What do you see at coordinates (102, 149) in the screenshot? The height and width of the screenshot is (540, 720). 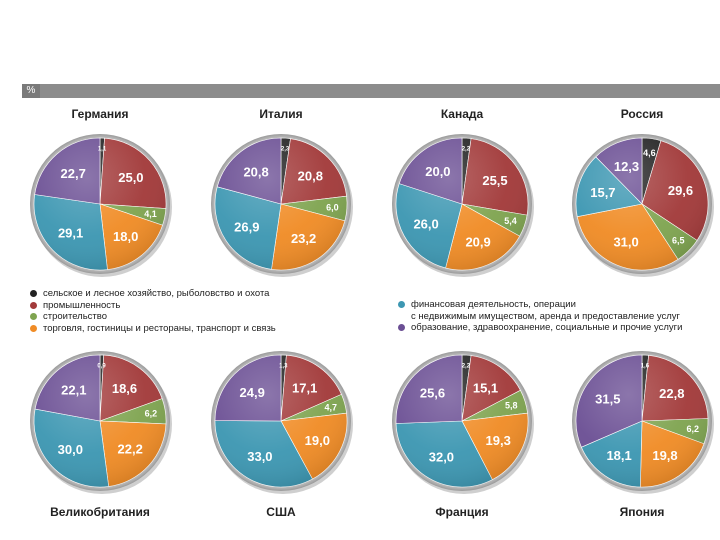 I see `pie-value-label: 1,1` at bounding box center [102, 149].